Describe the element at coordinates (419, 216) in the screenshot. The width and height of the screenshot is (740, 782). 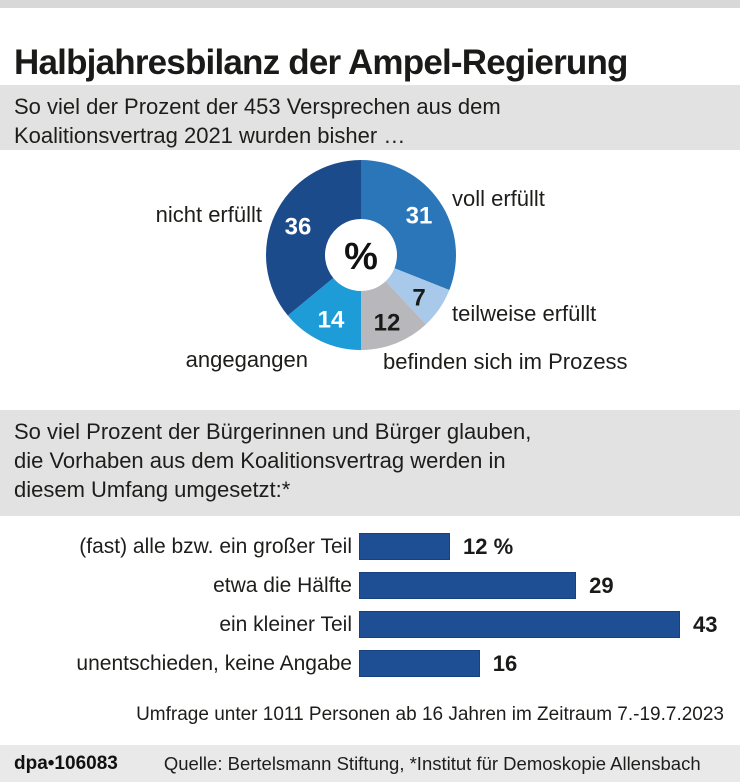
I see `slice-value-voll-erfuellt: 31` at that location.